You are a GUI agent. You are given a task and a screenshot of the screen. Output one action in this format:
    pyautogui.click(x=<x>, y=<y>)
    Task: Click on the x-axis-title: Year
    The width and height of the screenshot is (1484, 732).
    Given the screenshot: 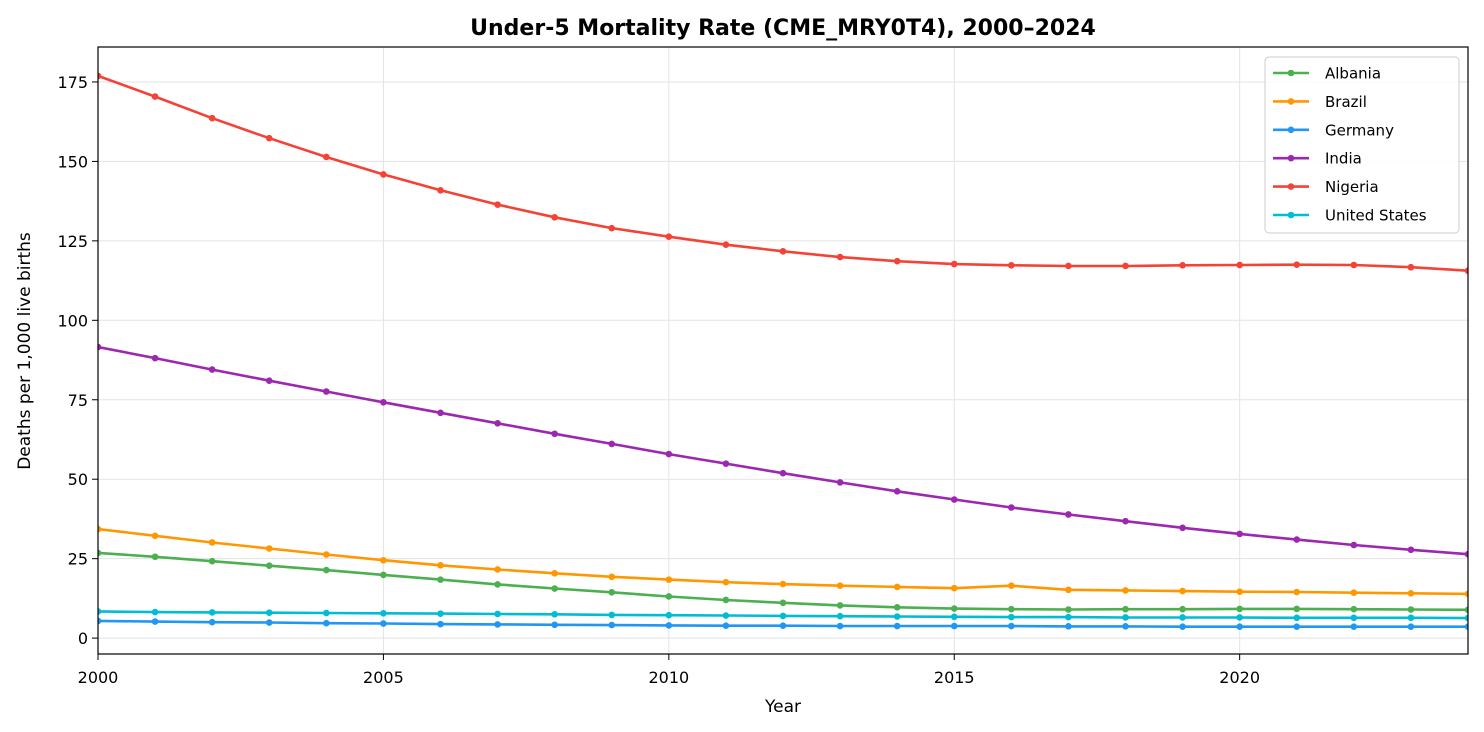 What is the action you would take?
    pyautogui.click(x=782, y=707)
    